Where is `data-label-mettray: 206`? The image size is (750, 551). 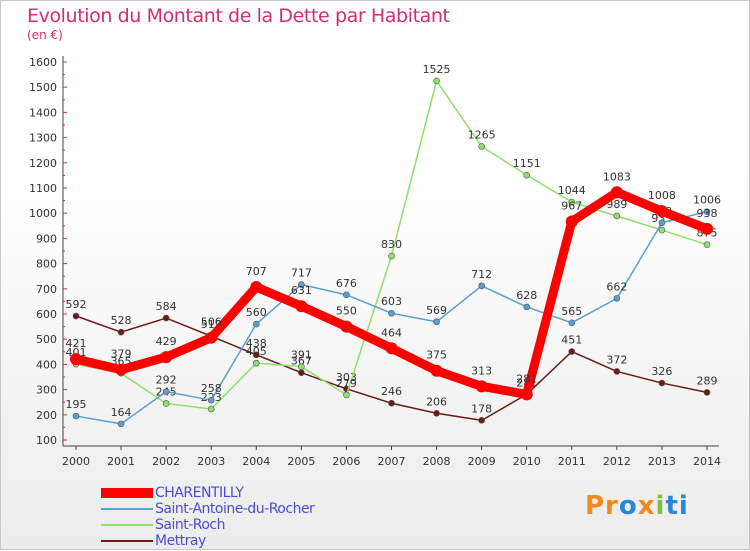 data-label-mettray: 206 is located at coordinates (436, 401).